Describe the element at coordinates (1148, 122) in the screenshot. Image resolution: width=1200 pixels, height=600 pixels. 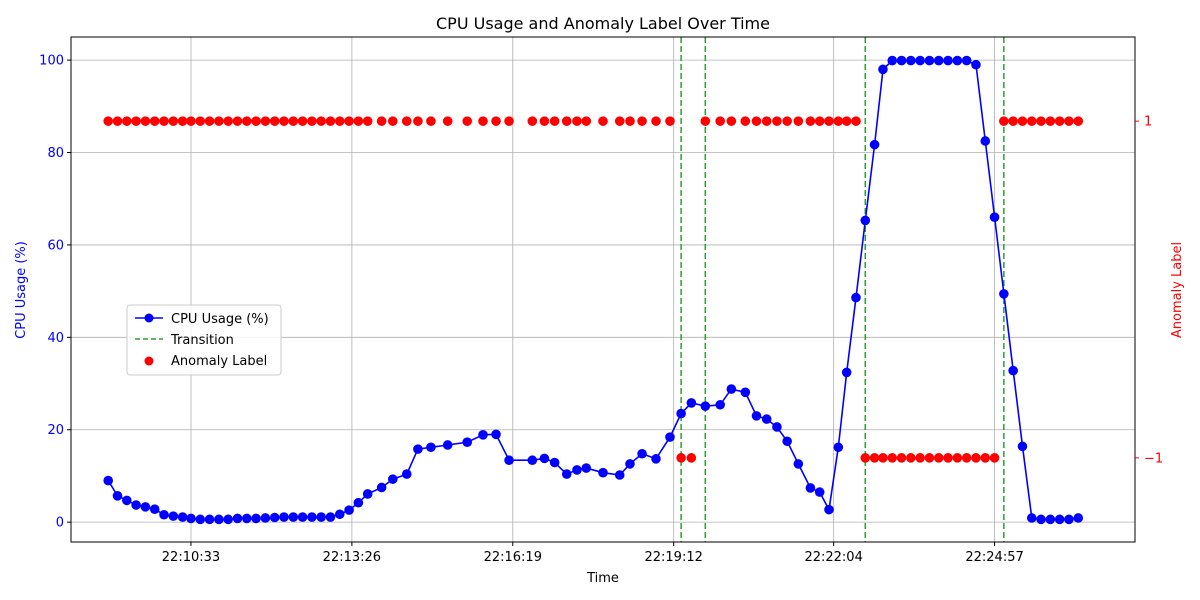
I see `y2-tick-label: 1` at that location.